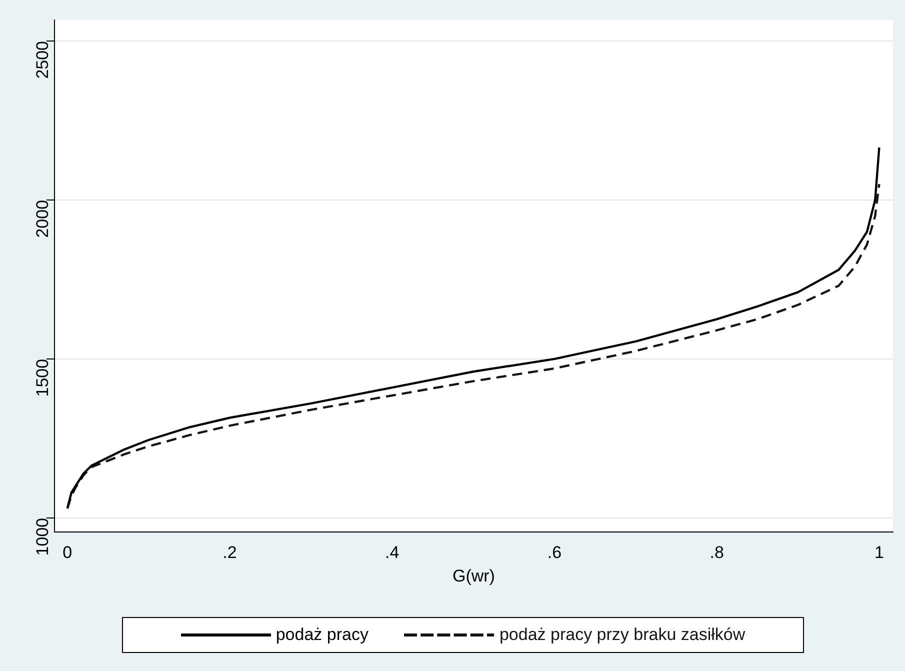 Image resolution: width=905 pixels, height=671 pixels. What do you see at coordinates (622, 635) in the screenshot?
I see `text: podaż pracy przy braku zasiłków` at bounding box center [622, 635].